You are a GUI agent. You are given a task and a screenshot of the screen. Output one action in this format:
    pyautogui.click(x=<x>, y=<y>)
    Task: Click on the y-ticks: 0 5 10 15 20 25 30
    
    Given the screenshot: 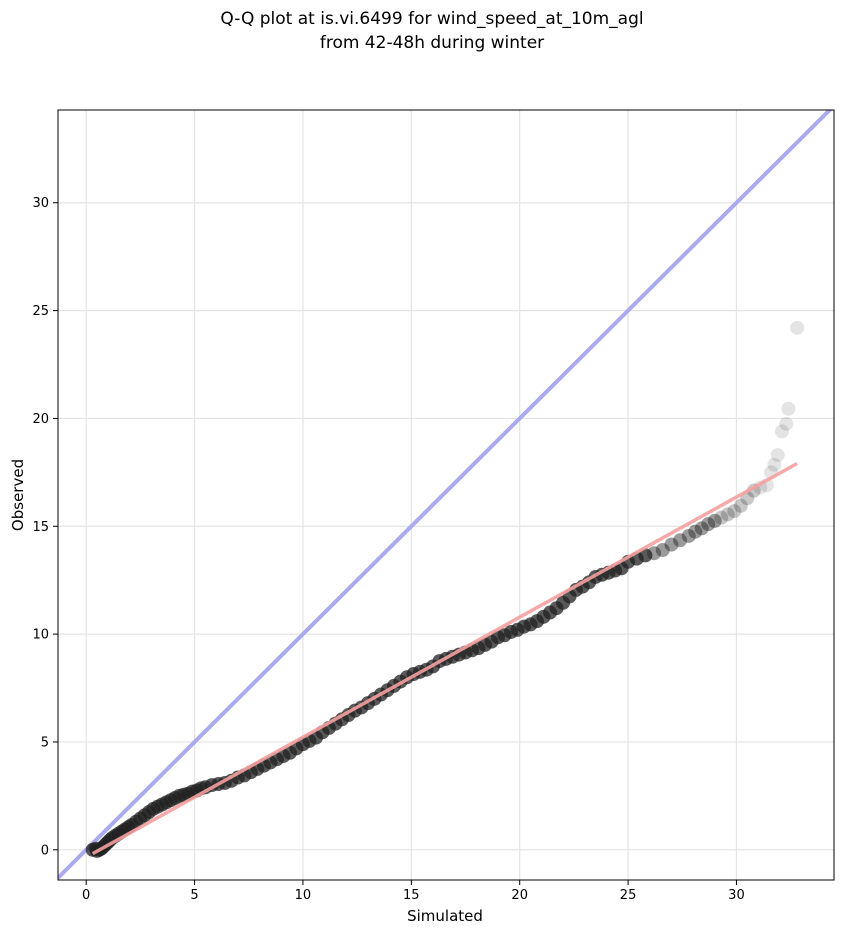 What is the action you would take?
    pyautogui.click(x=45, y=527)
    